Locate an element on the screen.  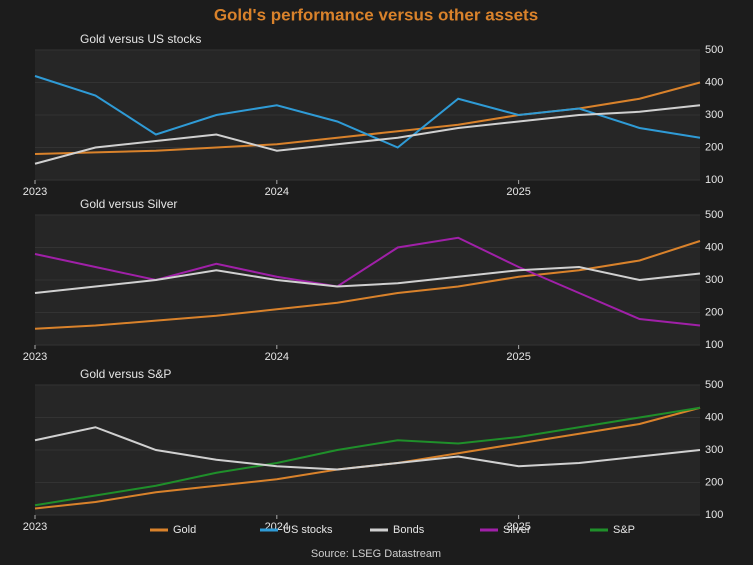
legend-label: Silver is located at coordinates (517, 530).